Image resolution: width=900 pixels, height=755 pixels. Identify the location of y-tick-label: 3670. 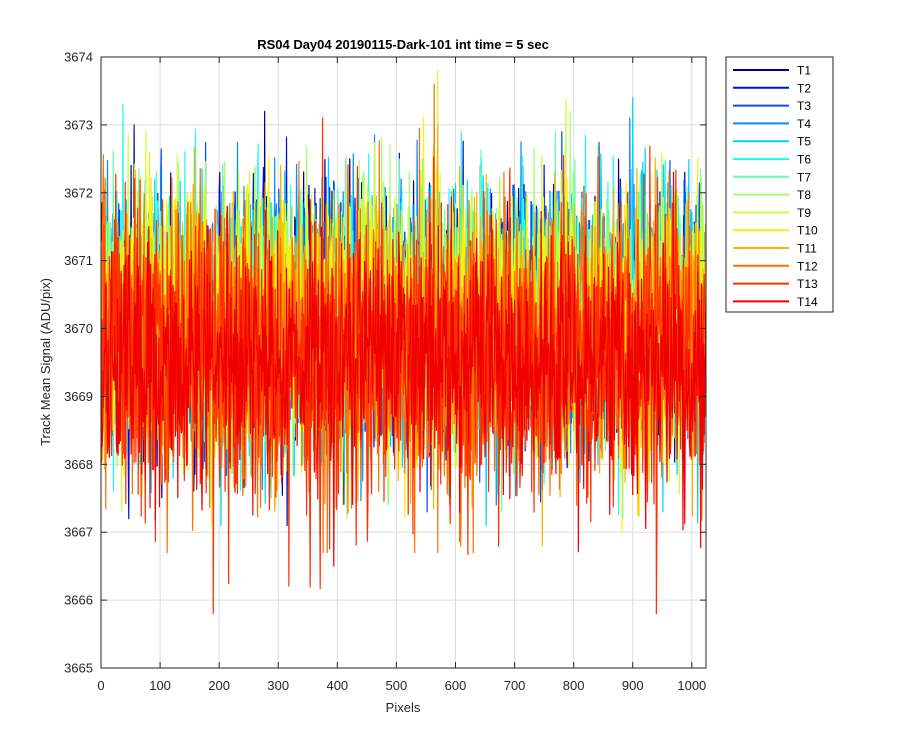
(78, 328).